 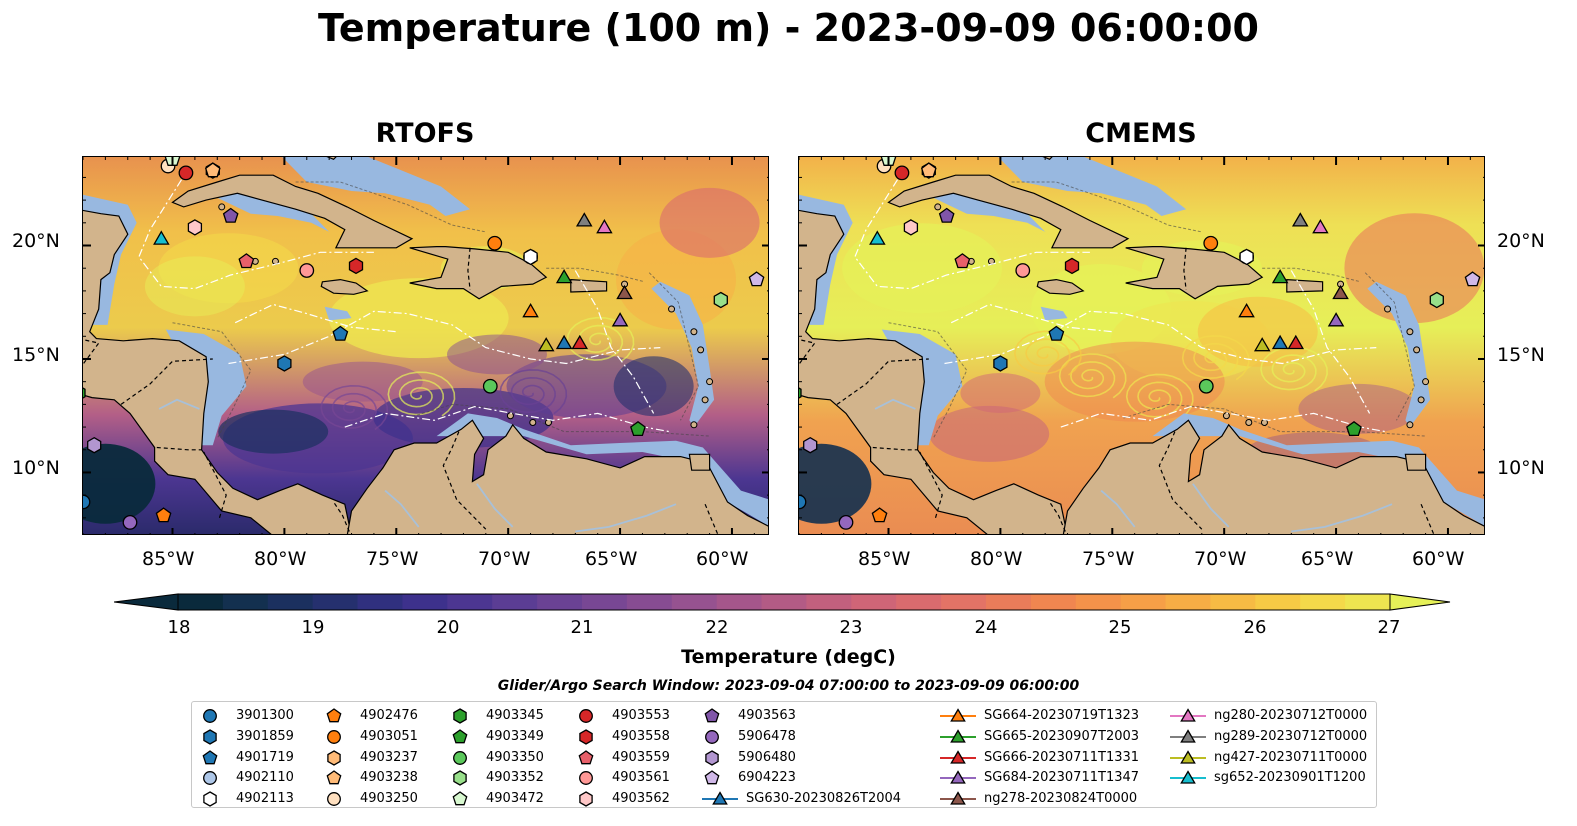 What do you see at coordinates (641, 799) in the screenshot?
I see `legend-label: 4903562` at bounding box center [641, 799].